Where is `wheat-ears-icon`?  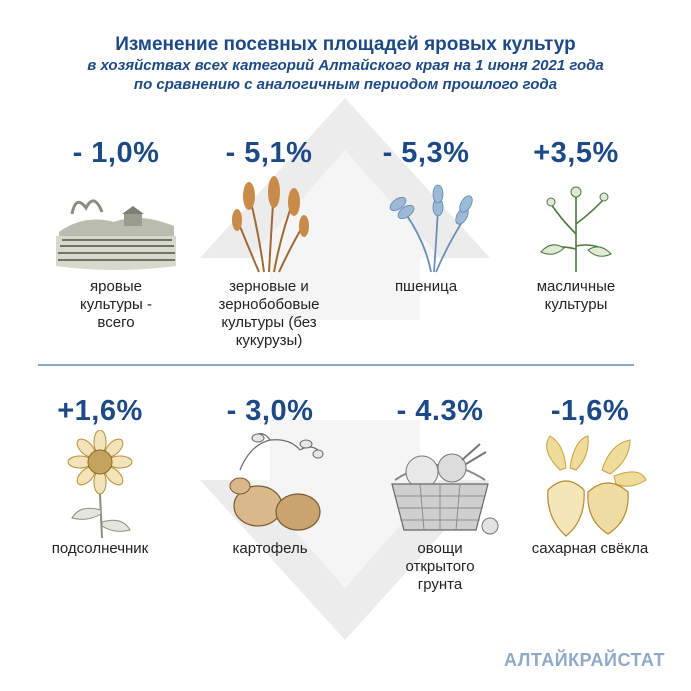 wheat-ears-icon is located at coordinates (431, 228).